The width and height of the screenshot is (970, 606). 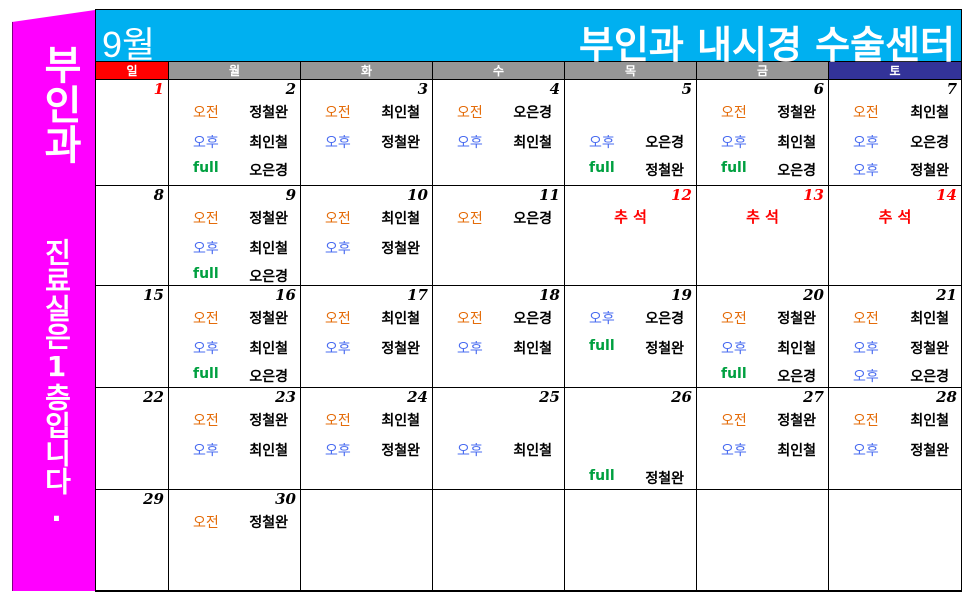 What do you see at coordinates (366, 142) in the screenshot?
I see `schedule-entry: 오후 정철완` at bounding box center [366, 142].